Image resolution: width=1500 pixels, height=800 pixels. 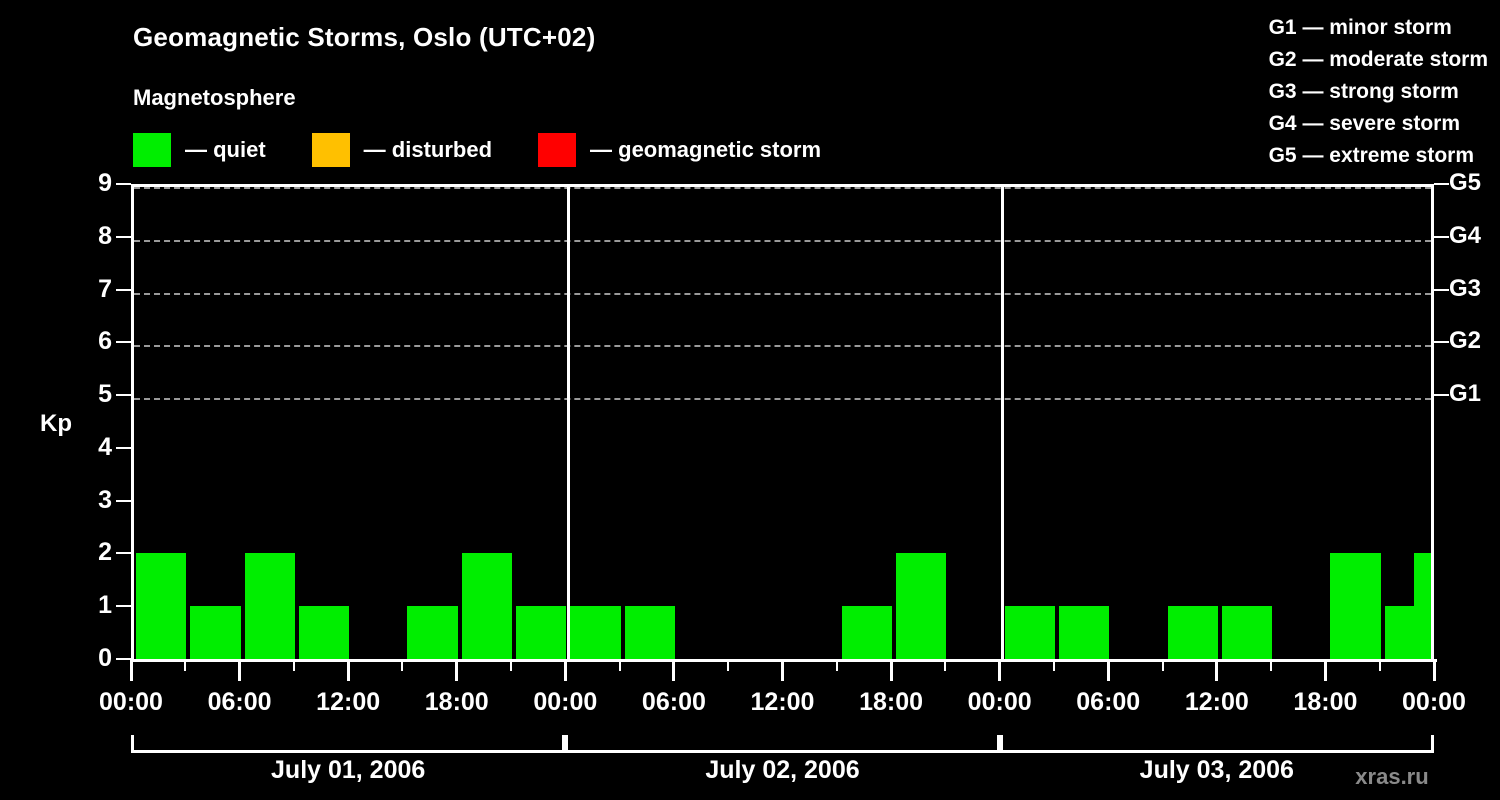 What do you see at coordinates (1465, 394) in the screenshot?
I see `g-axis-label: G1` at bounding box center [1465, 394].